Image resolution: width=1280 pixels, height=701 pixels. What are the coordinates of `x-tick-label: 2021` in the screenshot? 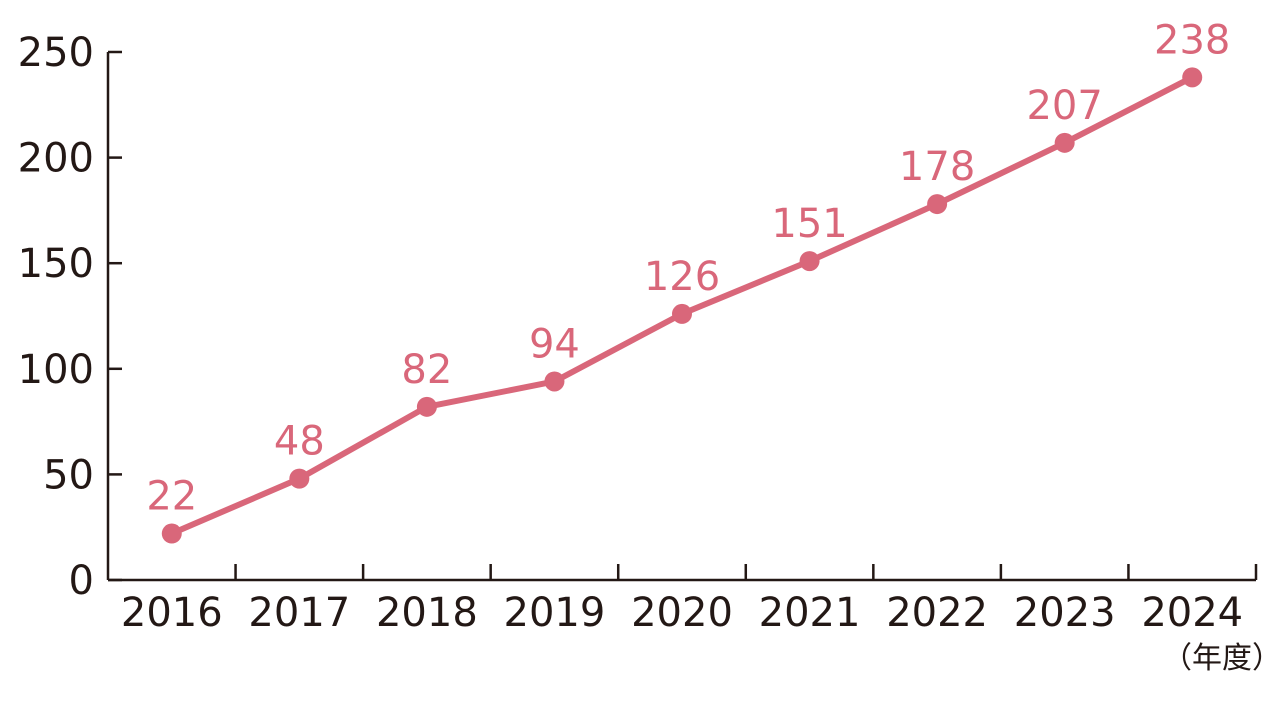 It's located at (810, 613).